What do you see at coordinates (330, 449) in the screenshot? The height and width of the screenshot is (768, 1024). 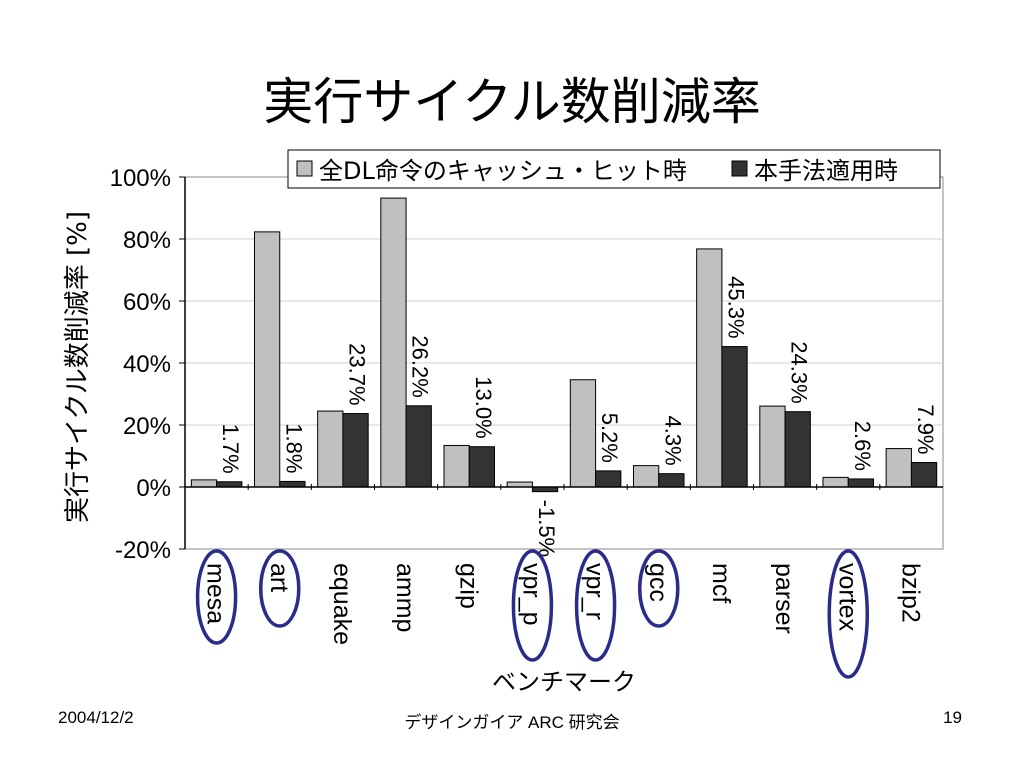 I see `bar-series1-equake` at bounding box center [330, 449].